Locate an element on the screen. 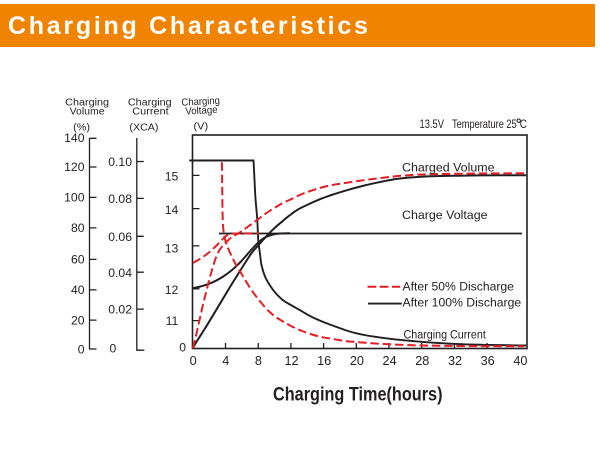 Image resolution: width=600 pixels, height=451 pixels. svg-text: Charge Voltage is located at coordinates (445, 215).